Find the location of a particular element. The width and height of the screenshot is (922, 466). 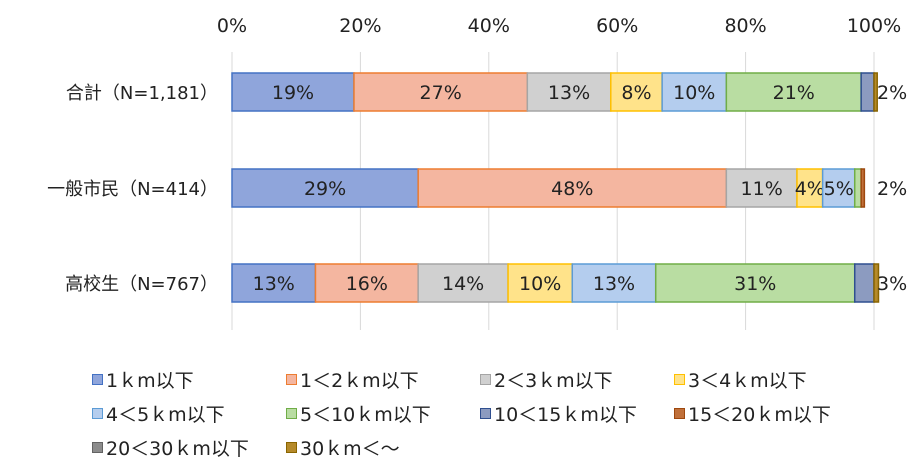

legend-item: 1＜2ｋm以下 is located at coordinates (383, 379).